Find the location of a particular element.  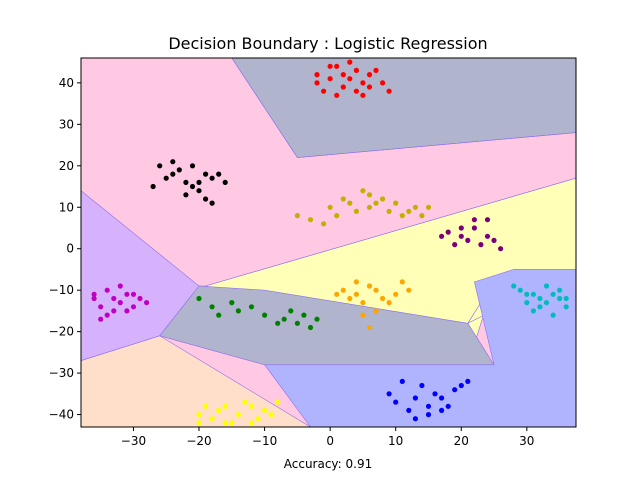

y-tick-label: 30 is located at coordinates (66, 124).